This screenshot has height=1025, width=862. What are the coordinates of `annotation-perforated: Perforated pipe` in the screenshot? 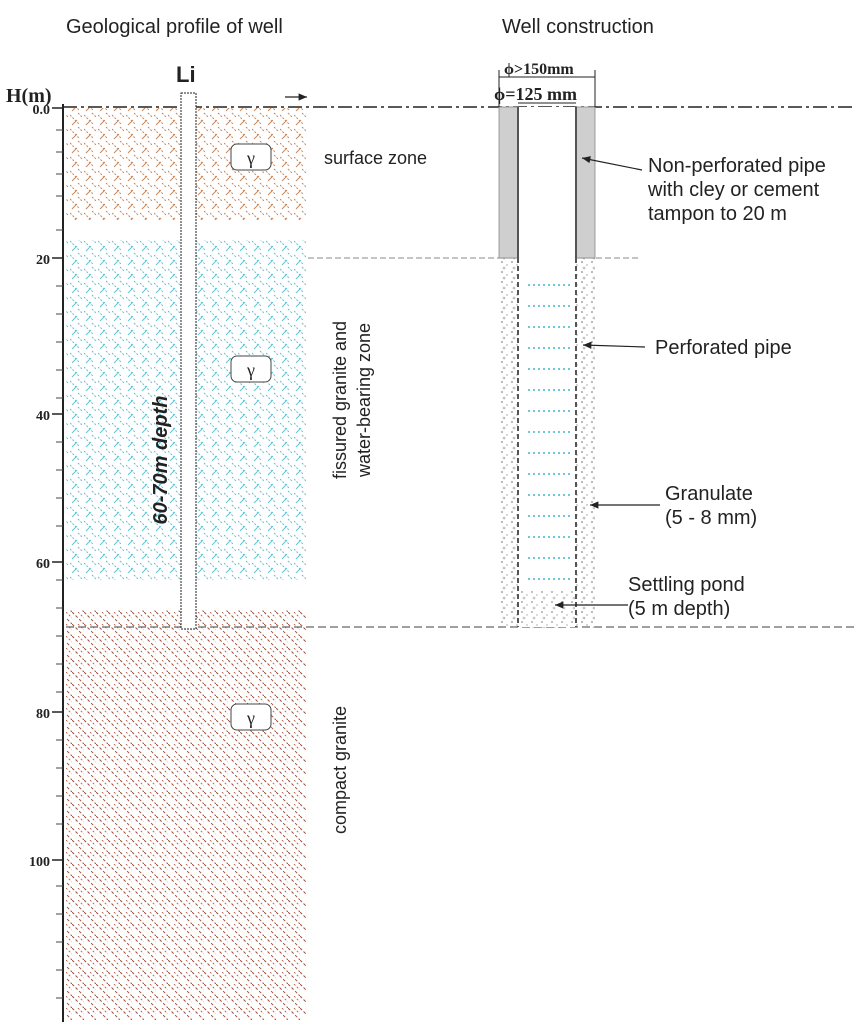 It's located at (723, 348).